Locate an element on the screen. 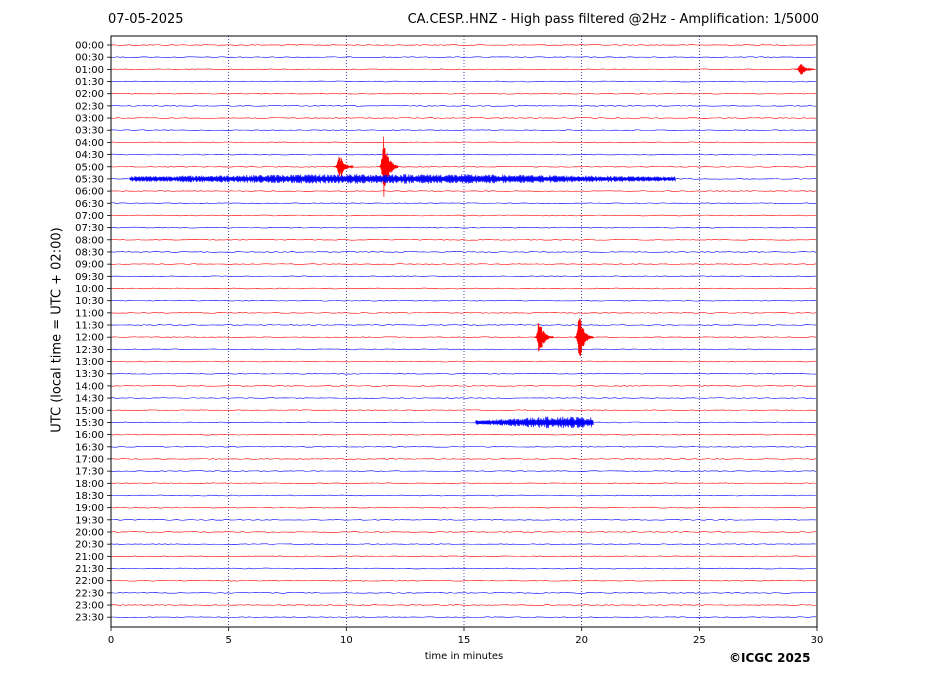 The width and height of the screenshot is (927, 696). y-tick-label: 22:30 is located at coordinates (89, 593).